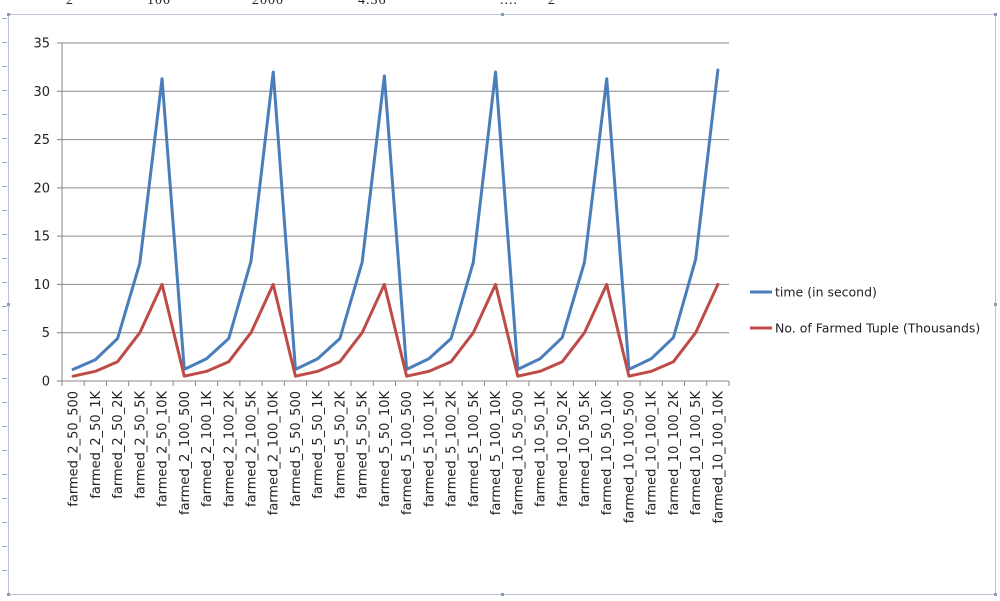  I want to click on y-tick-label: 0, so click(46, 382).